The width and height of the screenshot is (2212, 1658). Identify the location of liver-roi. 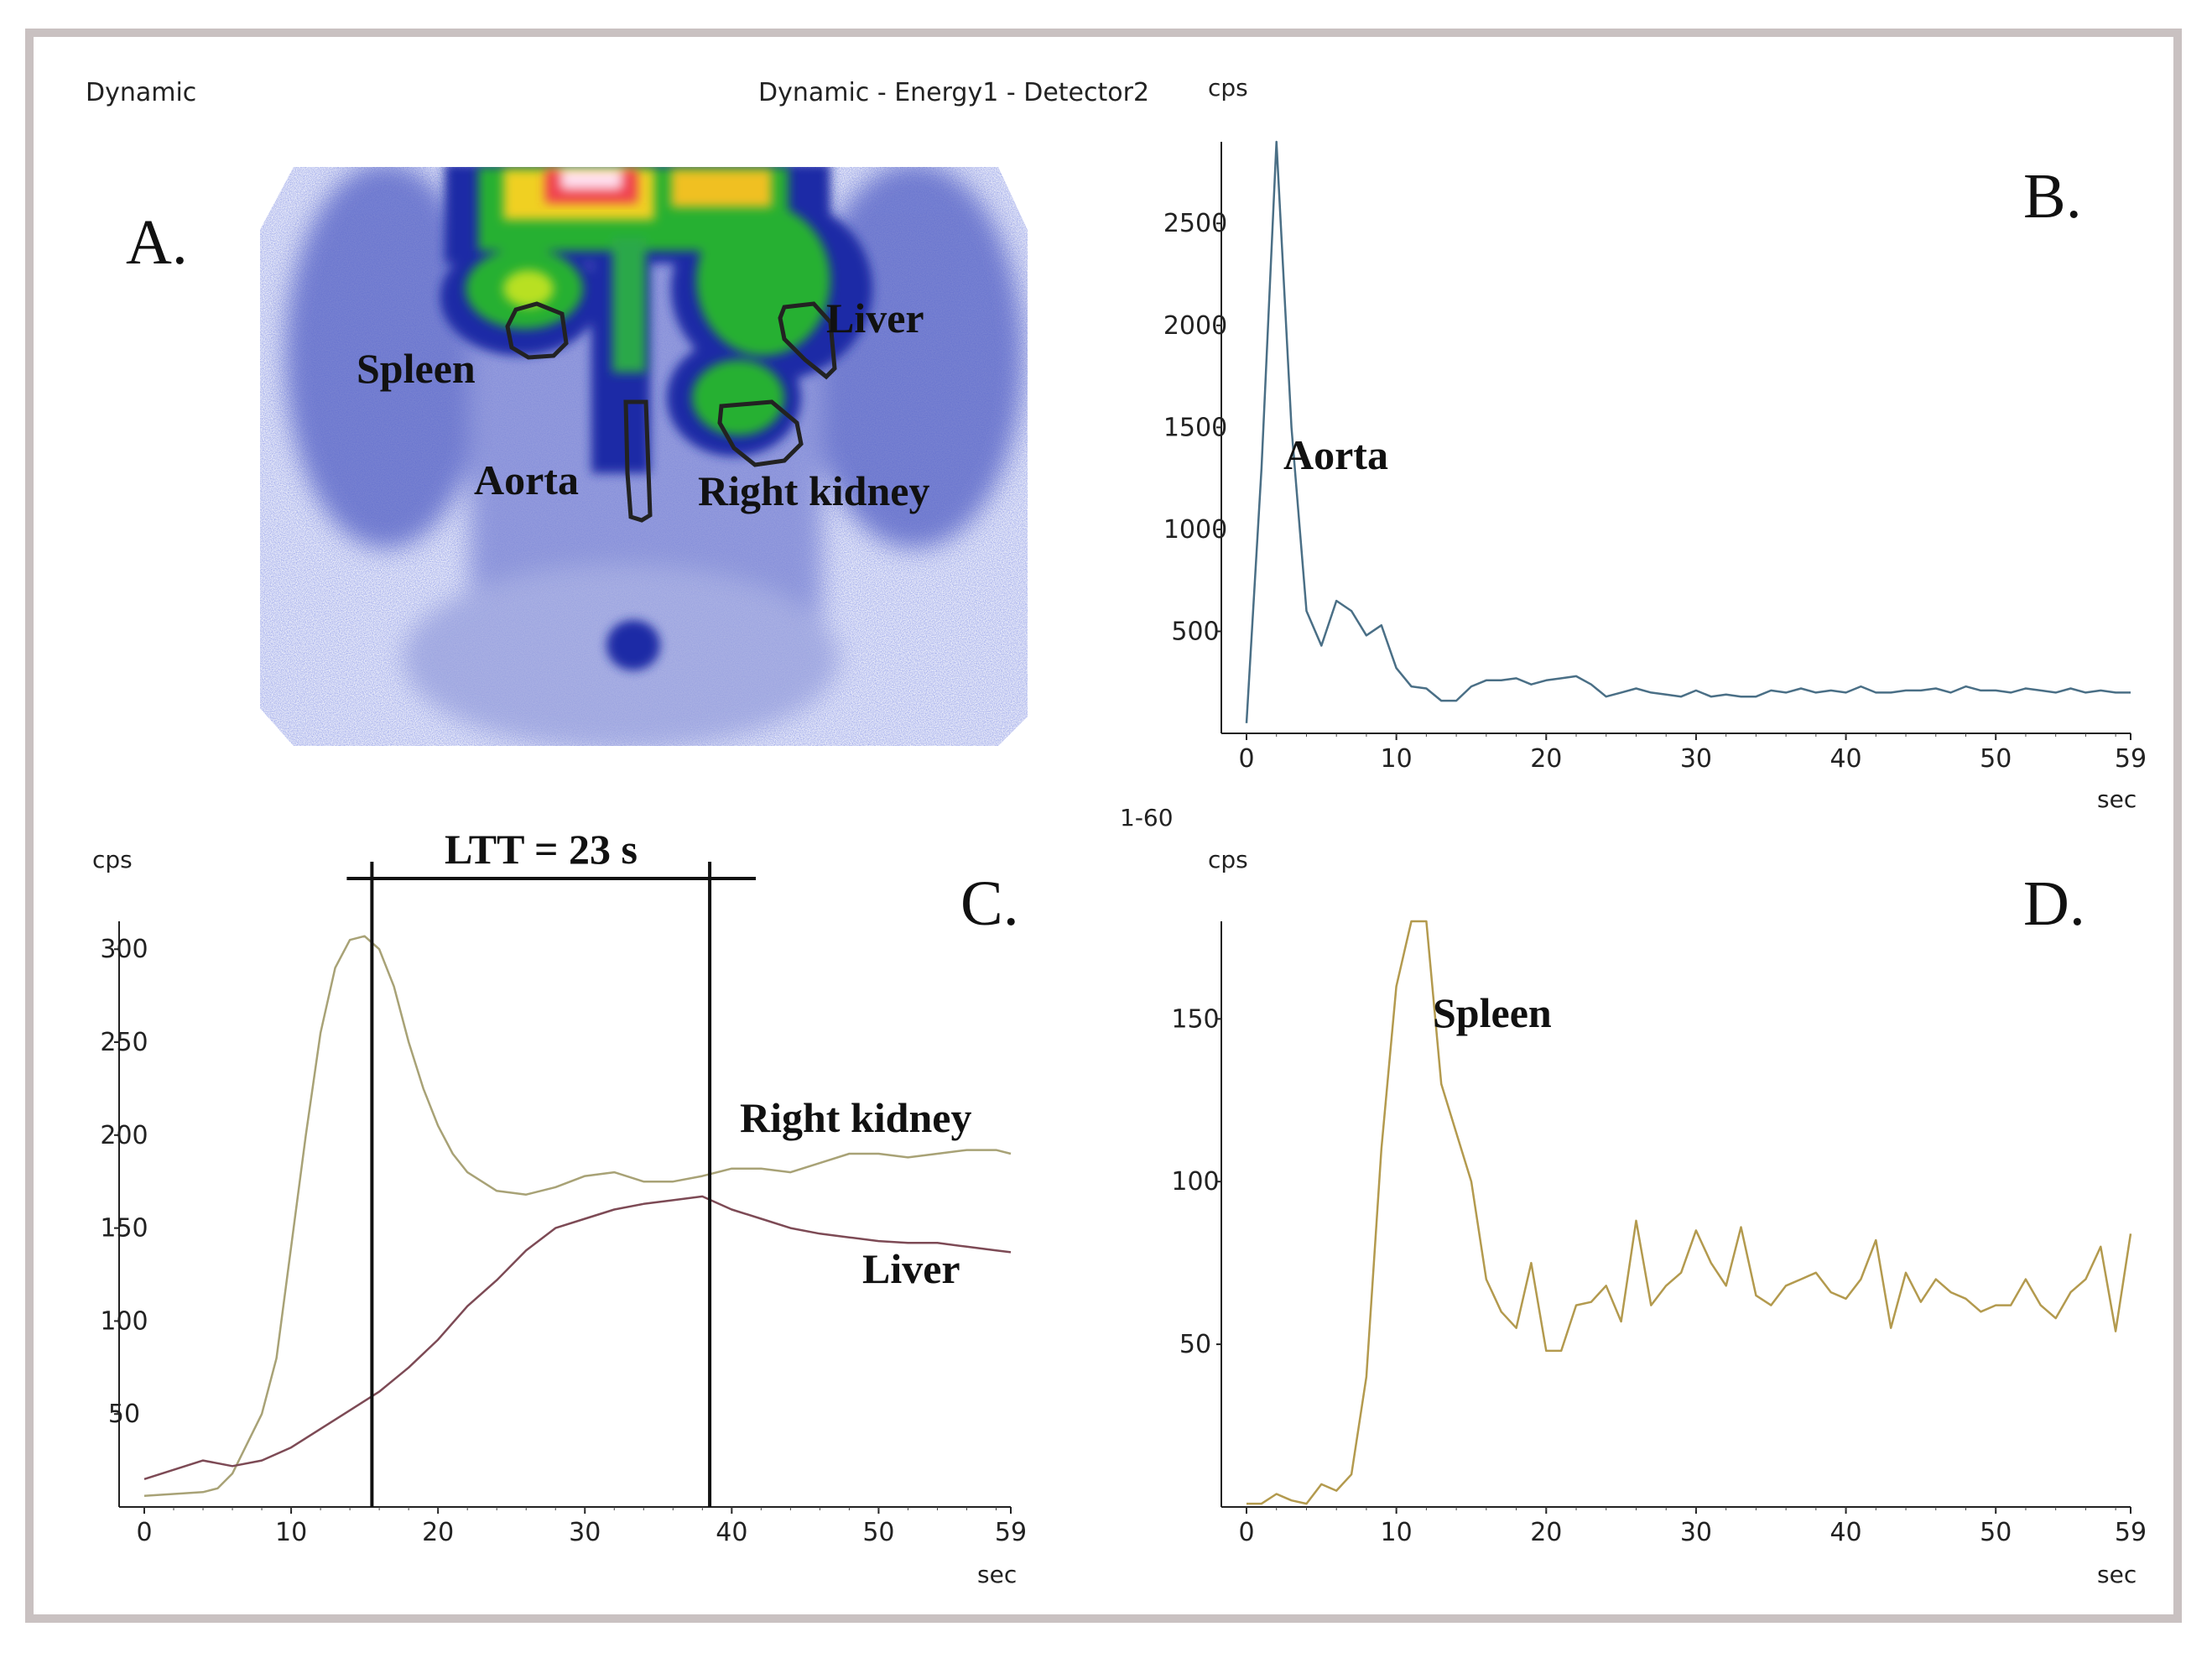
(807, 340).